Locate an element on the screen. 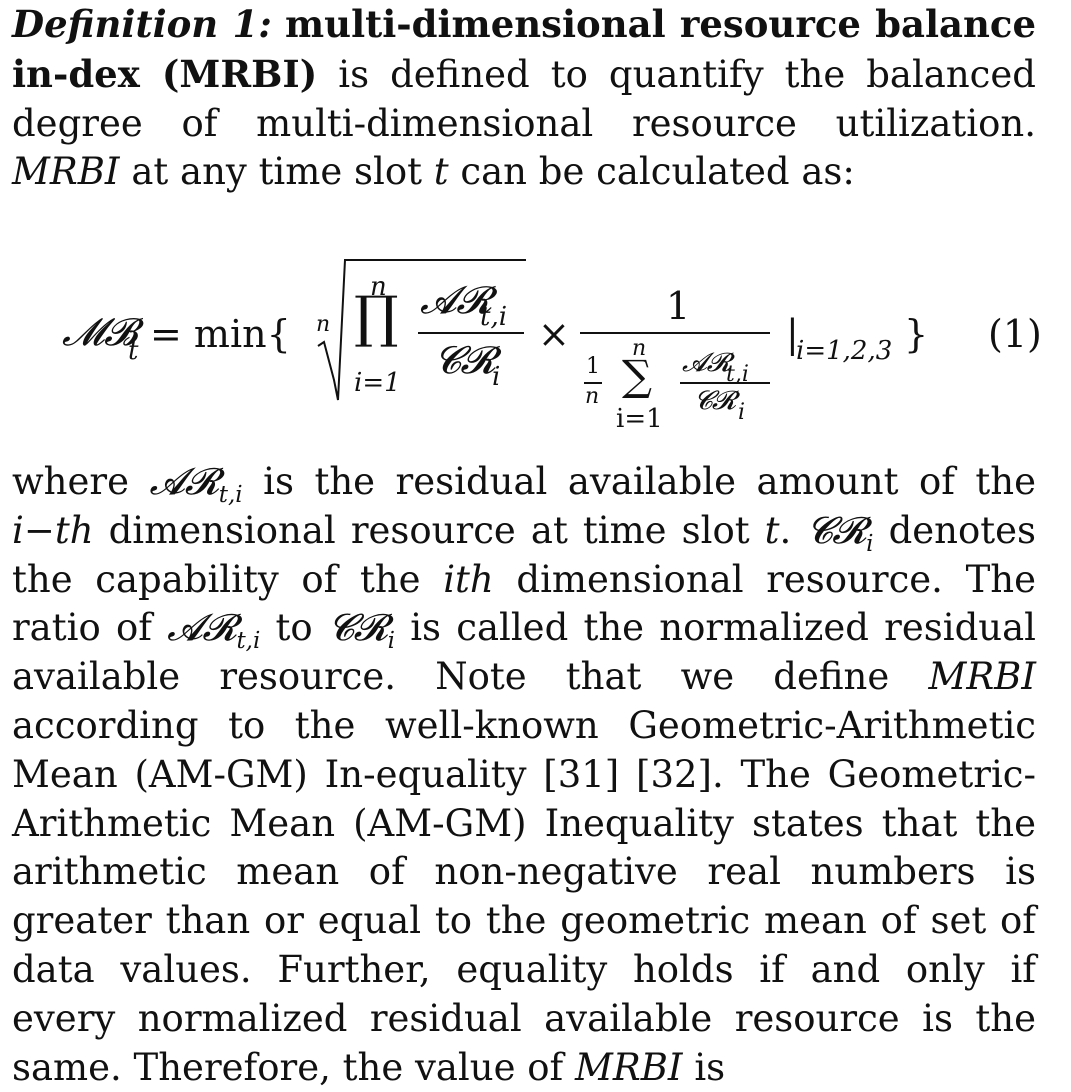 The image size is (1071, 1092). eq-frac1-den: 𝓒𝓡 is located at coordinates (465, 360).